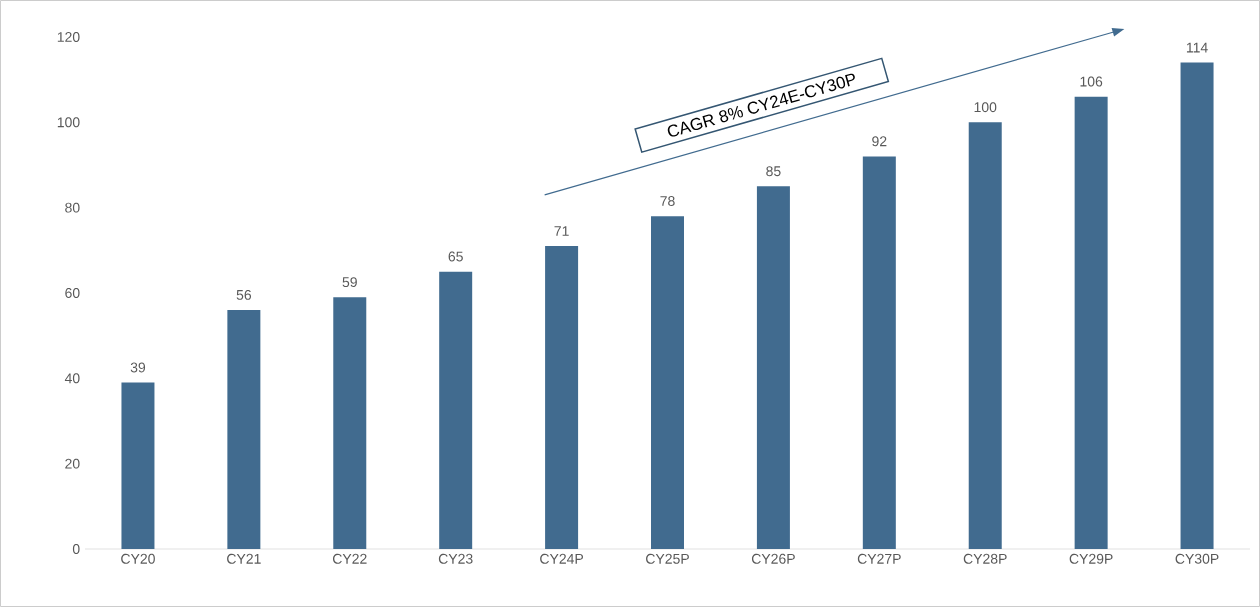 Image resolution: width=1260 pixels, height=607 pixels. Describe the element at coordinates (76, 549) in the screenshot. I see `y-tick-label: 0` at that location.